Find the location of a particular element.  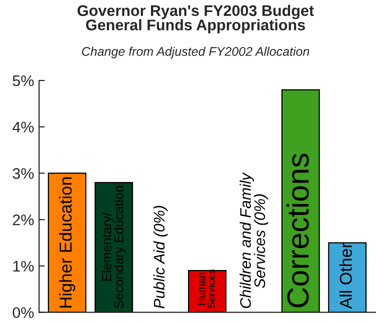

chart-title: Governor Ryan's FY2003 Budget General Funds Appropriations is located at coordinates (196, 19).